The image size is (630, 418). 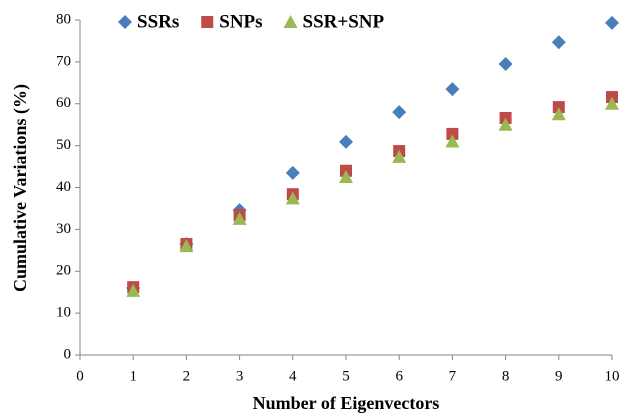 I want to click on legend-label: SSRs, so click(x=158, y=21).